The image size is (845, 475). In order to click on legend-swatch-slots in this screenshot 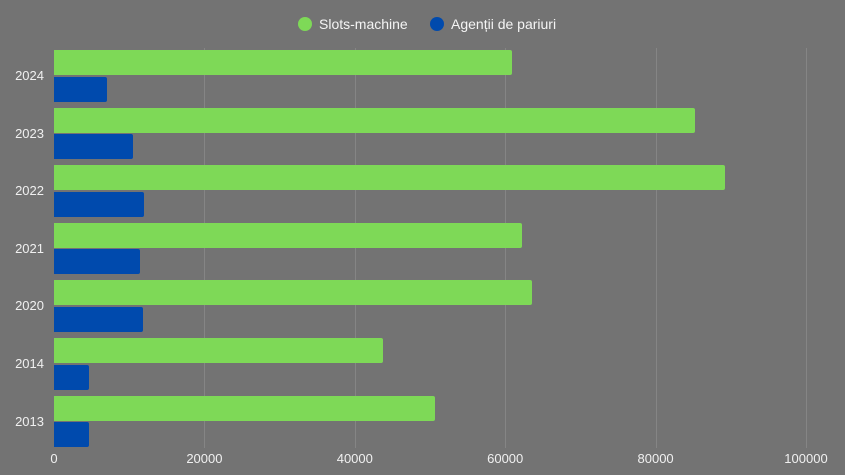, I will do `click(305, 24)`.